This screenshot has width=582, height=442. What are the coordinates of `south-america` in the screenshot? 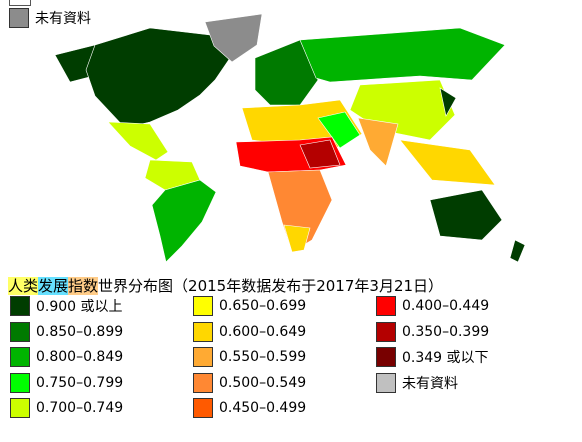 It's located at (184, 221).